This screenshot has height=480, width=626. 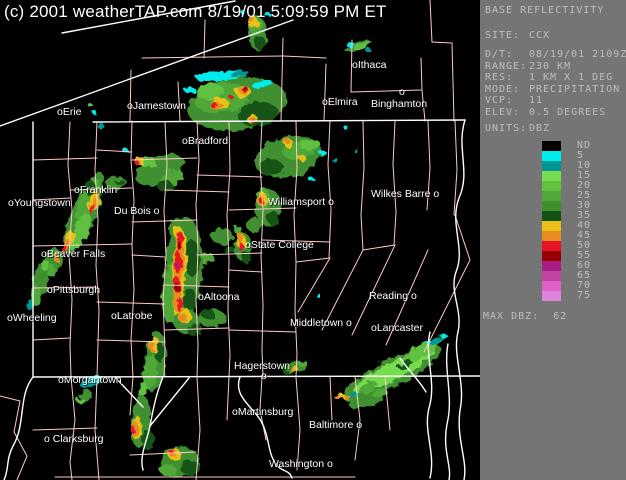 I want to click on site-label: SITE:, so click(x=503, y=35).